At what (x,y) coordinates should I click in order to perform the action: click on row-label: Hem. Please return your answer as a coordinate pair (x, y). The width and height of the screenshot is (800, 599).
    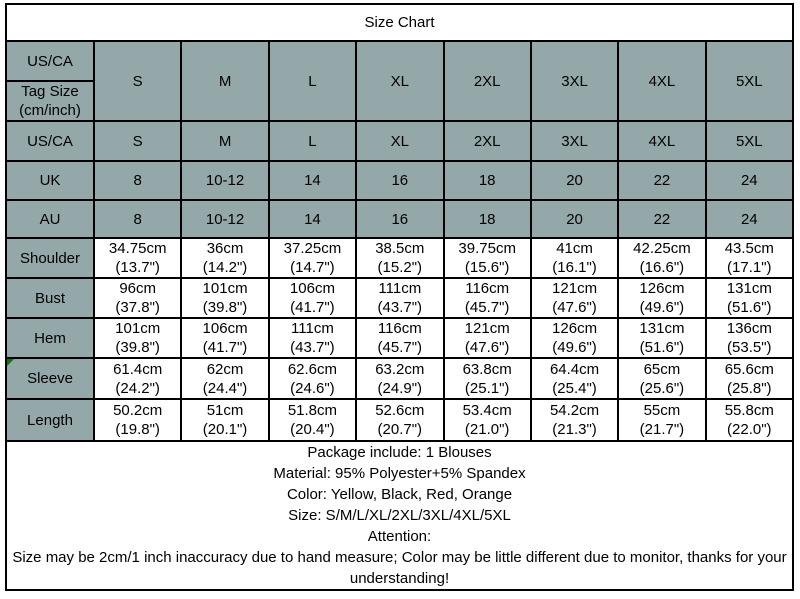
    Looking at the image, I should click on (50, 338).